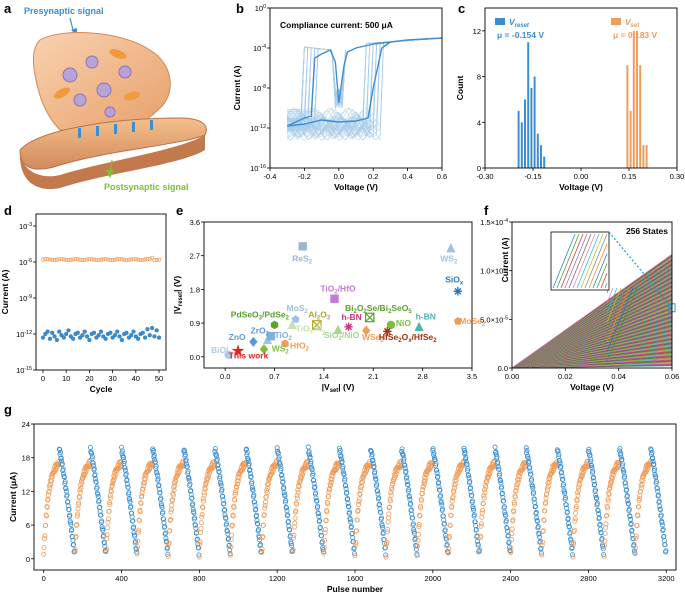 Image resolution: width=685 pixels, height=598 pixels. What do you see at coordinates (43, 378) in the screenshot?
I see `d-xtick-label: 0` at bounding box center [43, 378].